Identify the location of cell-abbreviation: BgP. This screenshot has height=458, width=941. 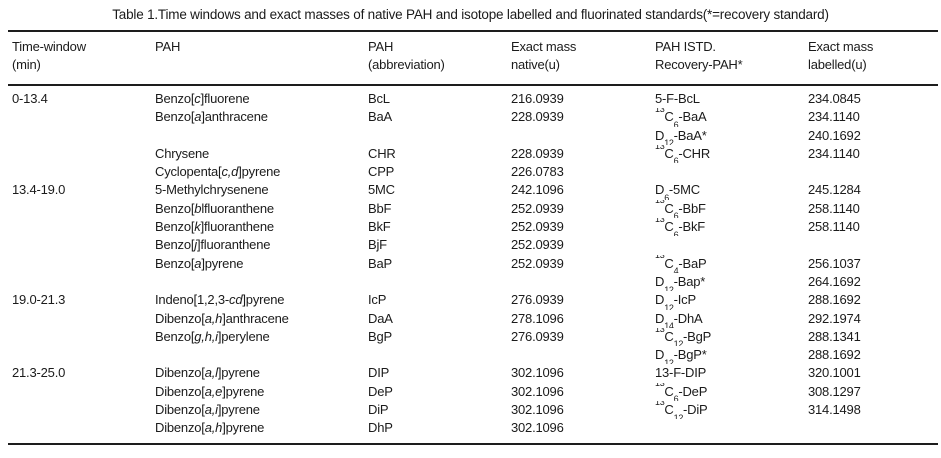
(380, 336).